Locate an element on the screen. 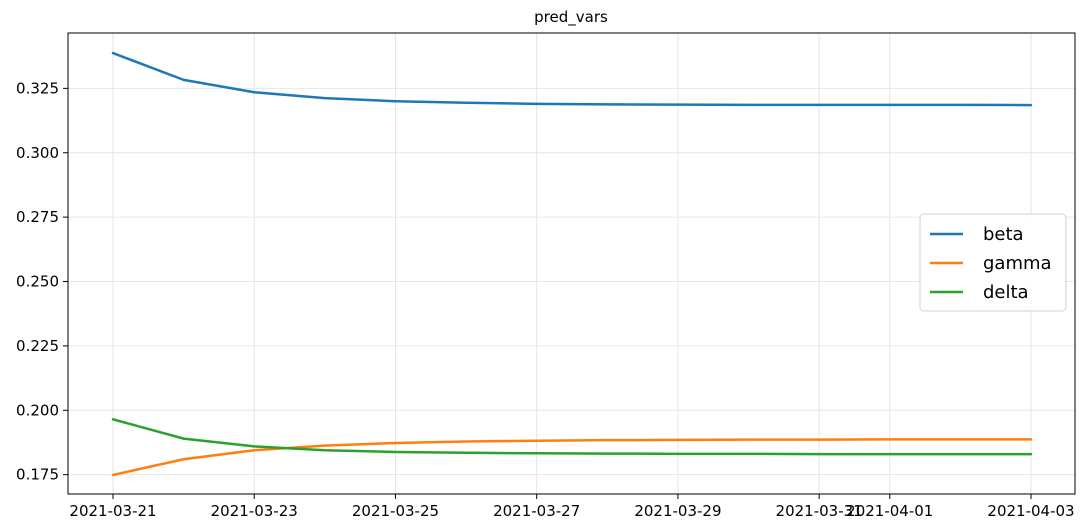 This screenshot has height=532, width=1087. legend-box is located at coordinates (993, 262).